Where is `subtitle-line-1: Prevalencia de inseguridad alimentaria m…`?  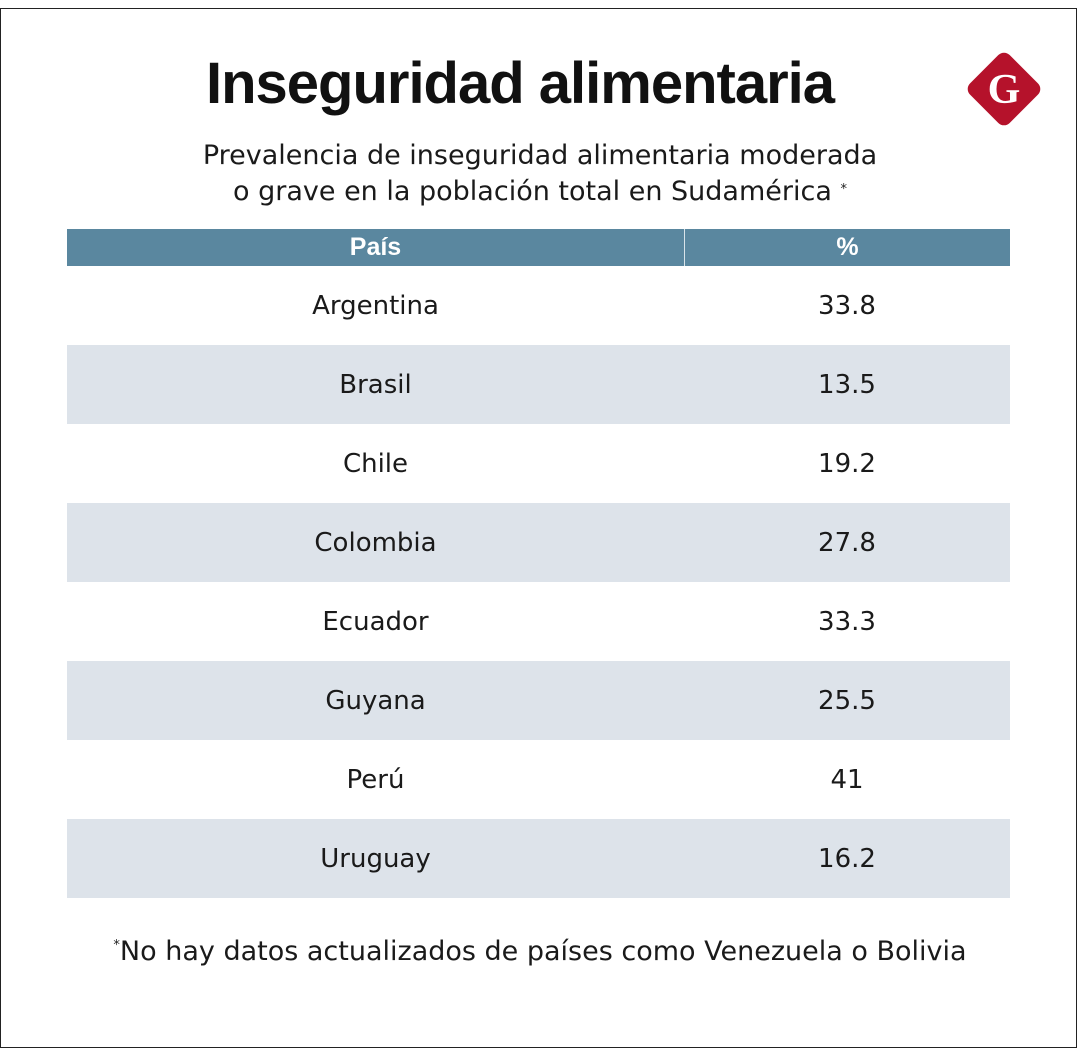
subtitle-line-1: Prevalencia de inseguridad alimentaria m… is located at coordinates (540, 155).